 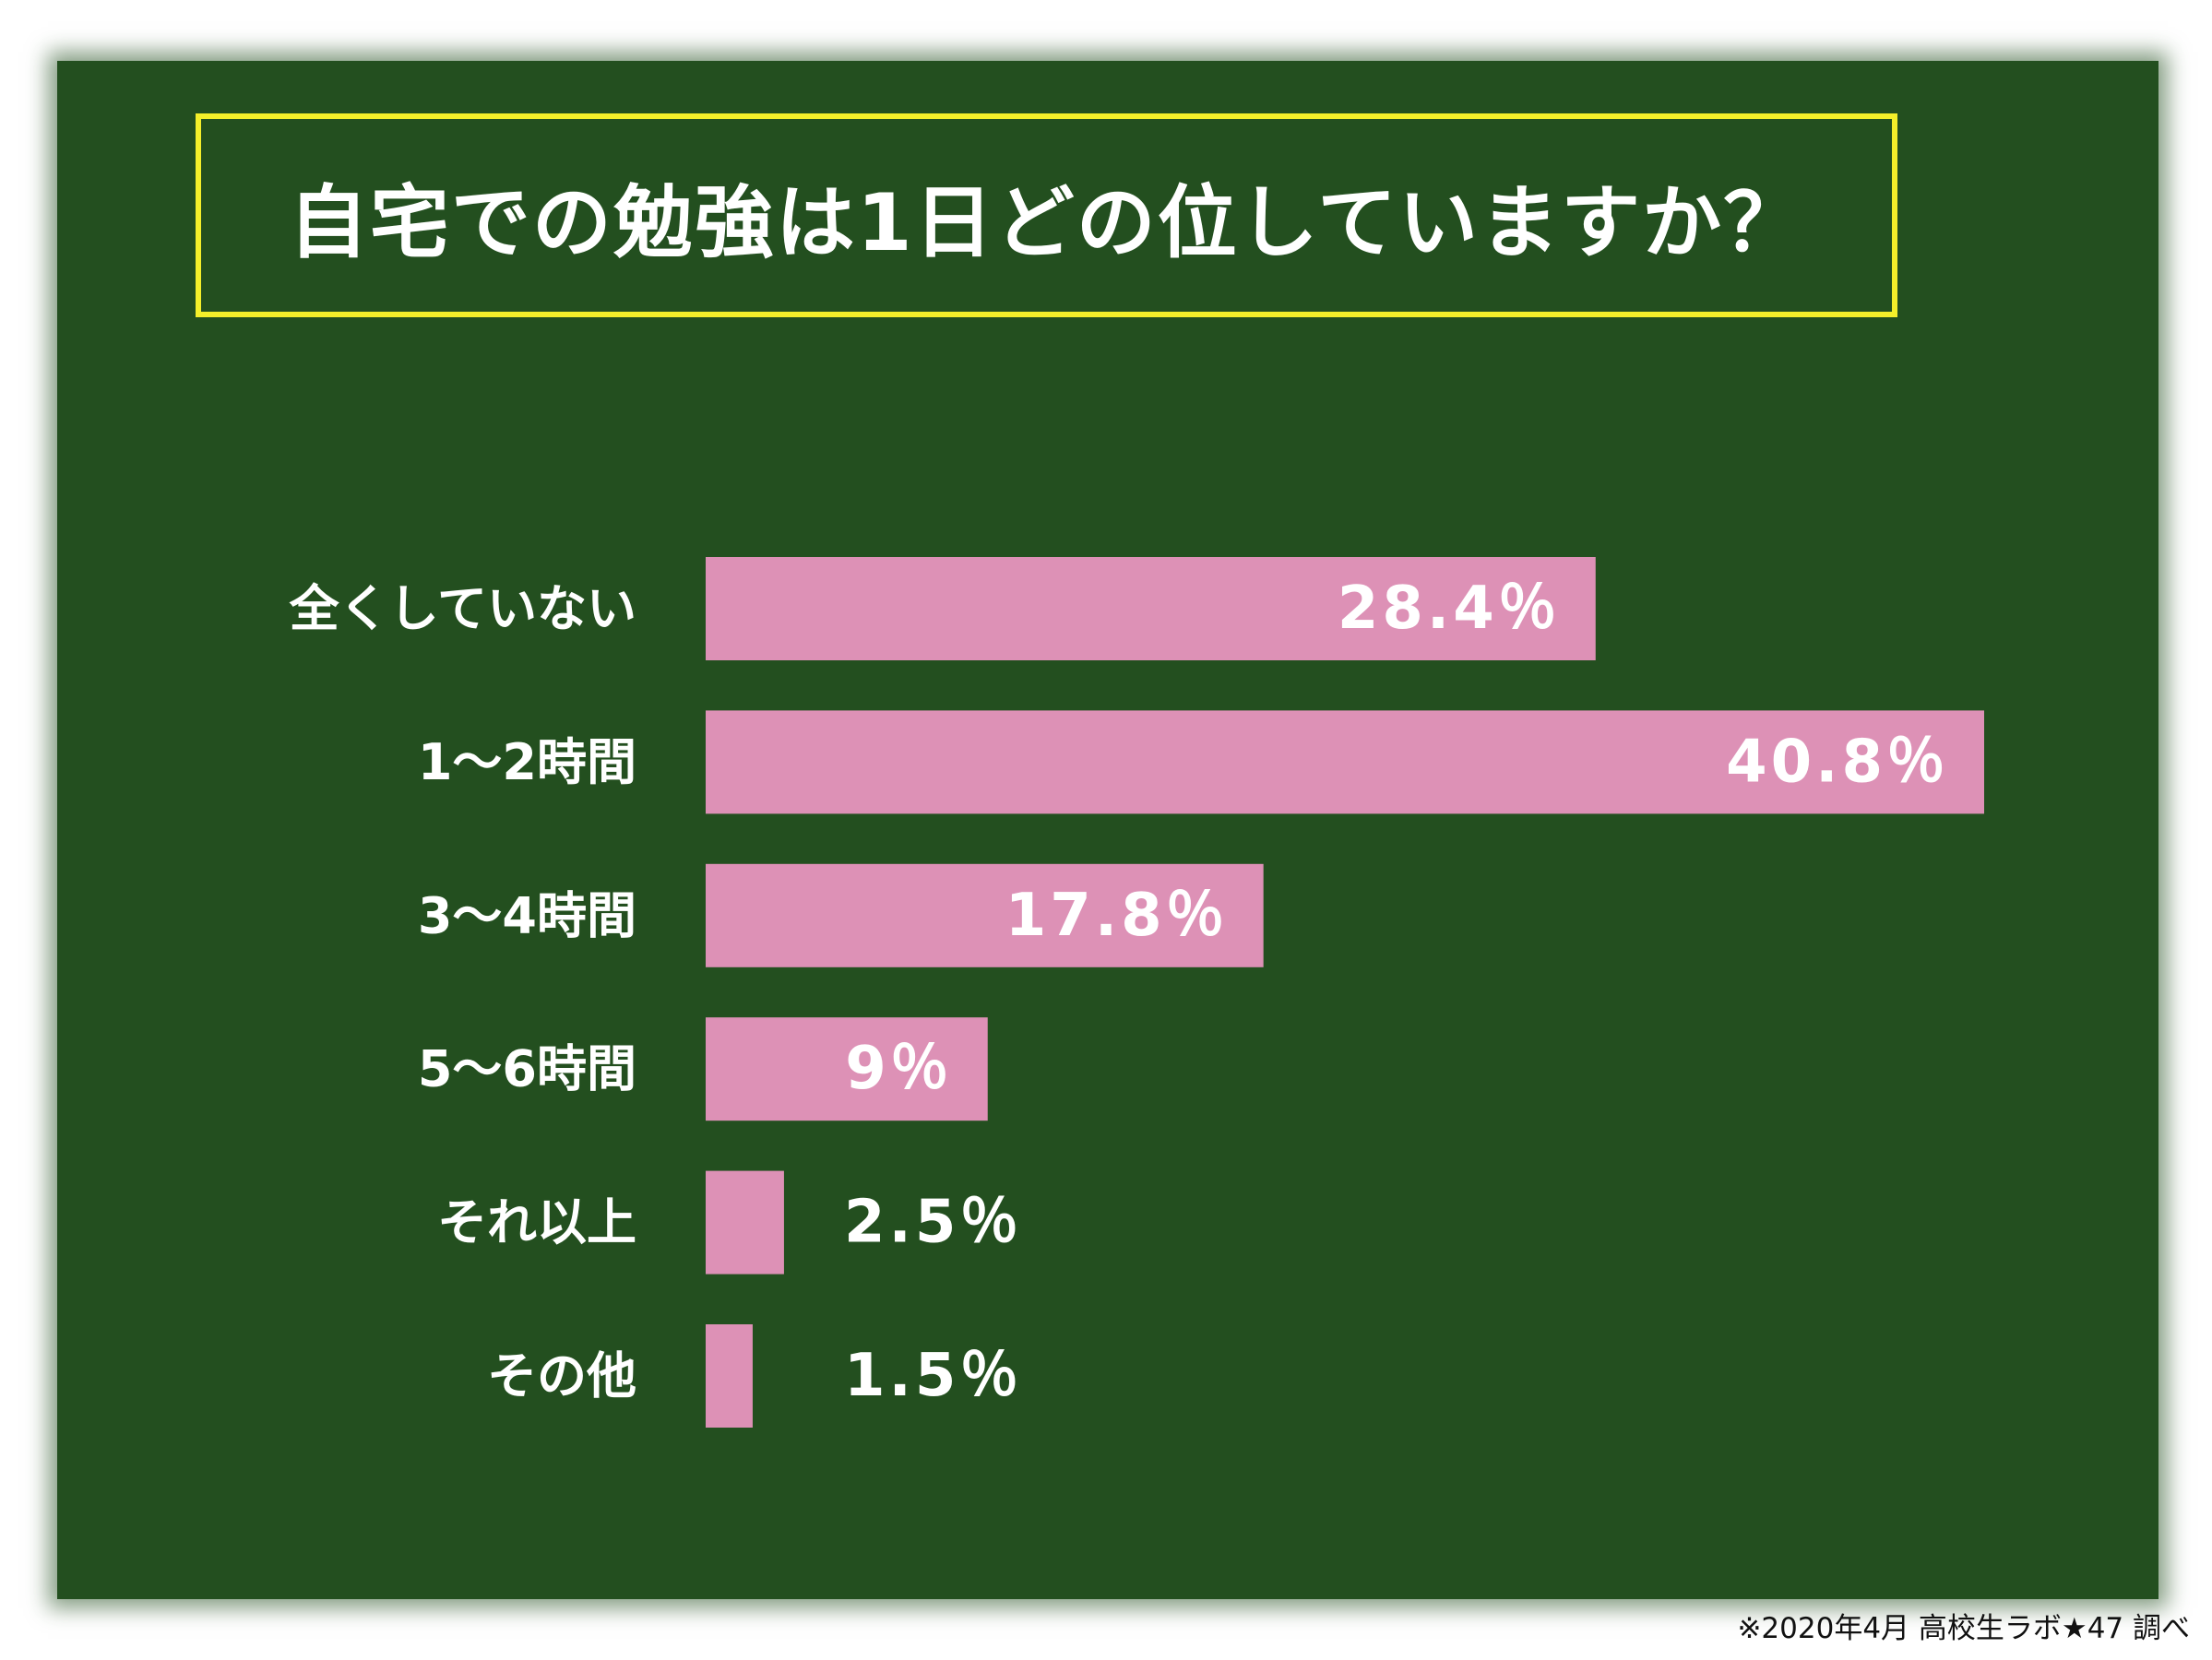 What do you see at coordinates (1837, 762) in the screenshot?
I see `value-label: 40.8％` at bounding box center [1837, 762].